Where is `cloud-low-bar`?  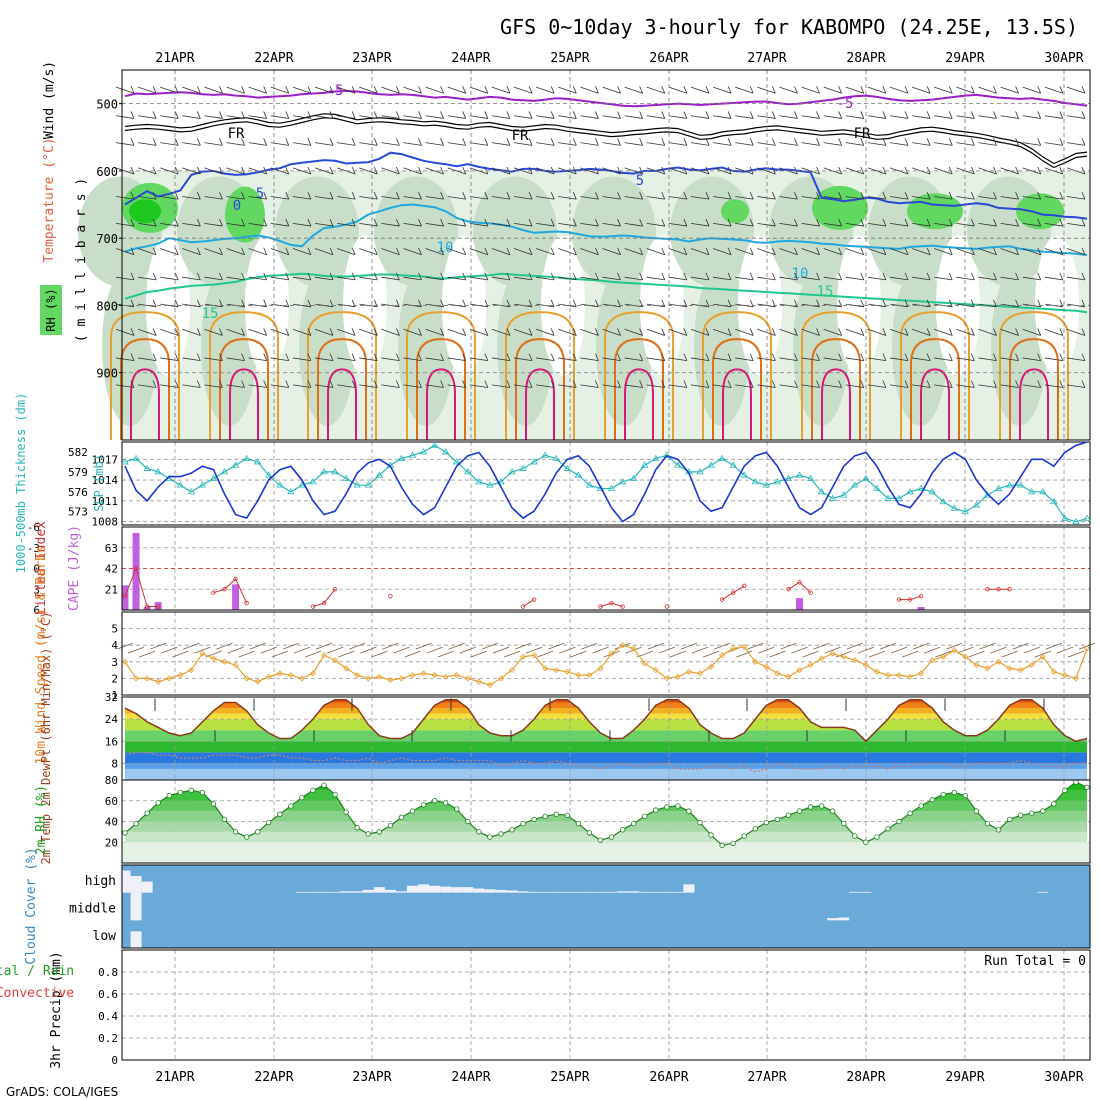 cloud-low-bar is located at coordinates (136, 939).